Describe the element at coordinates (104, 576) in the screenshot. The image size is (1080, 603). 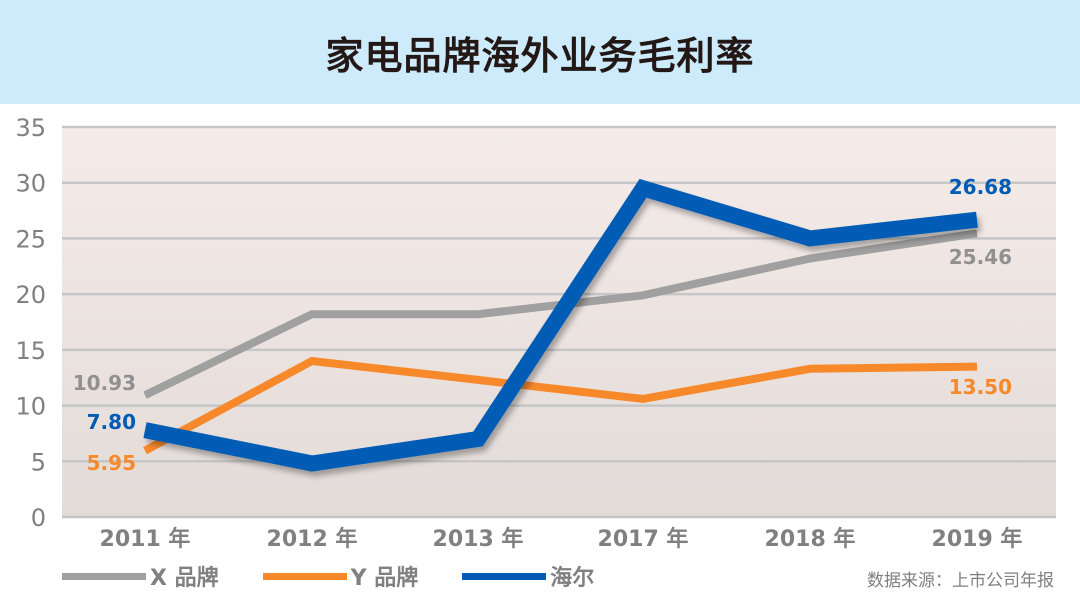
I see `legend-swatch-x-brand` at that location.